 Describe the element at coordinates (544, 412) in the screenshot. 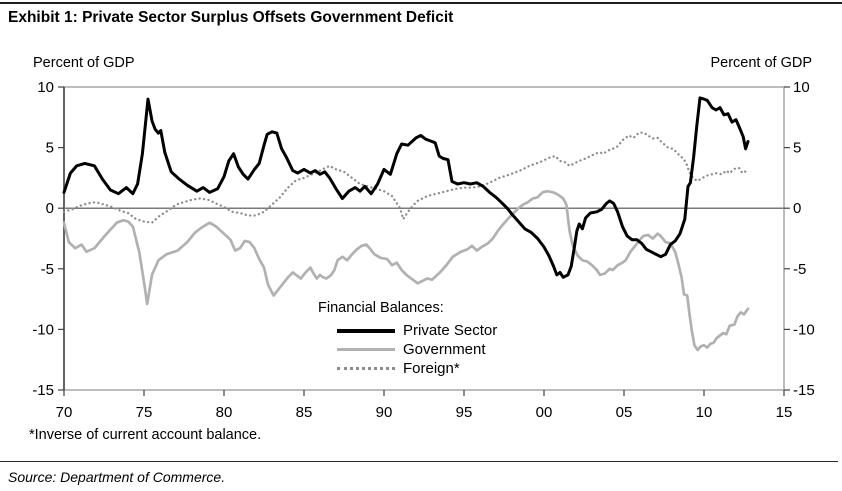

I see `x-tick-label: 00` at that location.